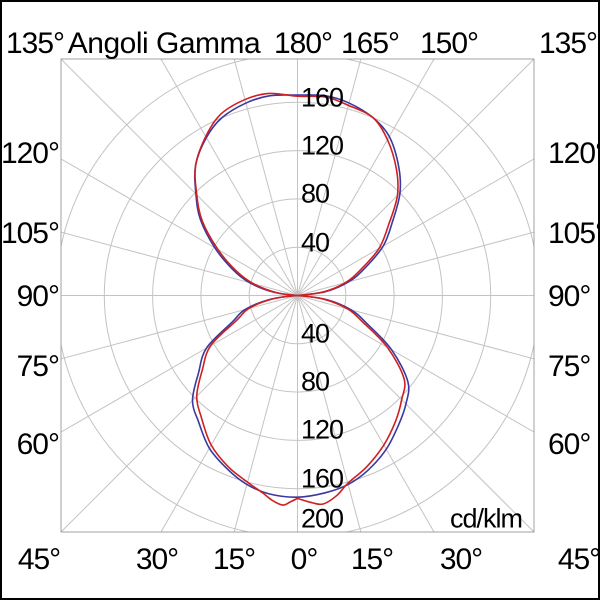 The height and width of the screenshot is (600, 600). What do you see at coordinates (486, 518) in the screenshot?
I see `unit-label: cd/klm` at bounding box center [486, 518].